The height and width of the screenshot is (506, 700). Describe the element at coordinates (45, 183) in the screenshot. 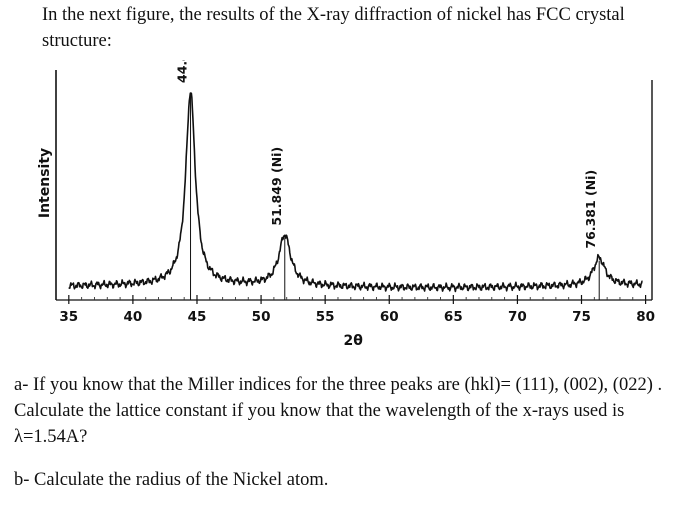

I see `y-axis-label: Intensity` at that location.